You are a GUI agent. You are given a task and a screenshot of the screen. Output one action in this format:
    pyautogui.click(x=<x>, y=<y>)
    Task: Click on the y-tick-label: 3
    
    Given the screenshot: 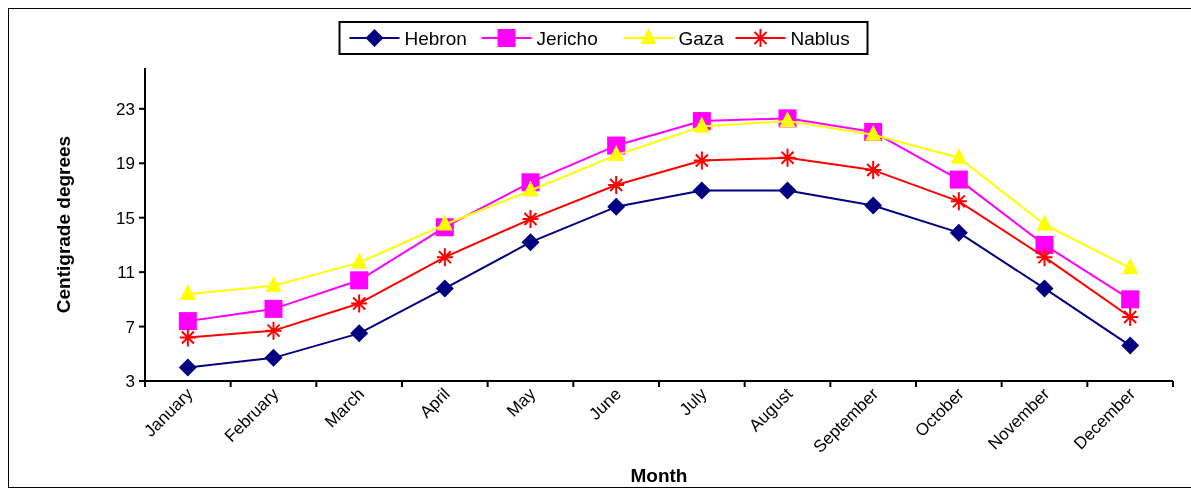 What is the action you would take?
    pyautogui.click(x=130, y=381)
    